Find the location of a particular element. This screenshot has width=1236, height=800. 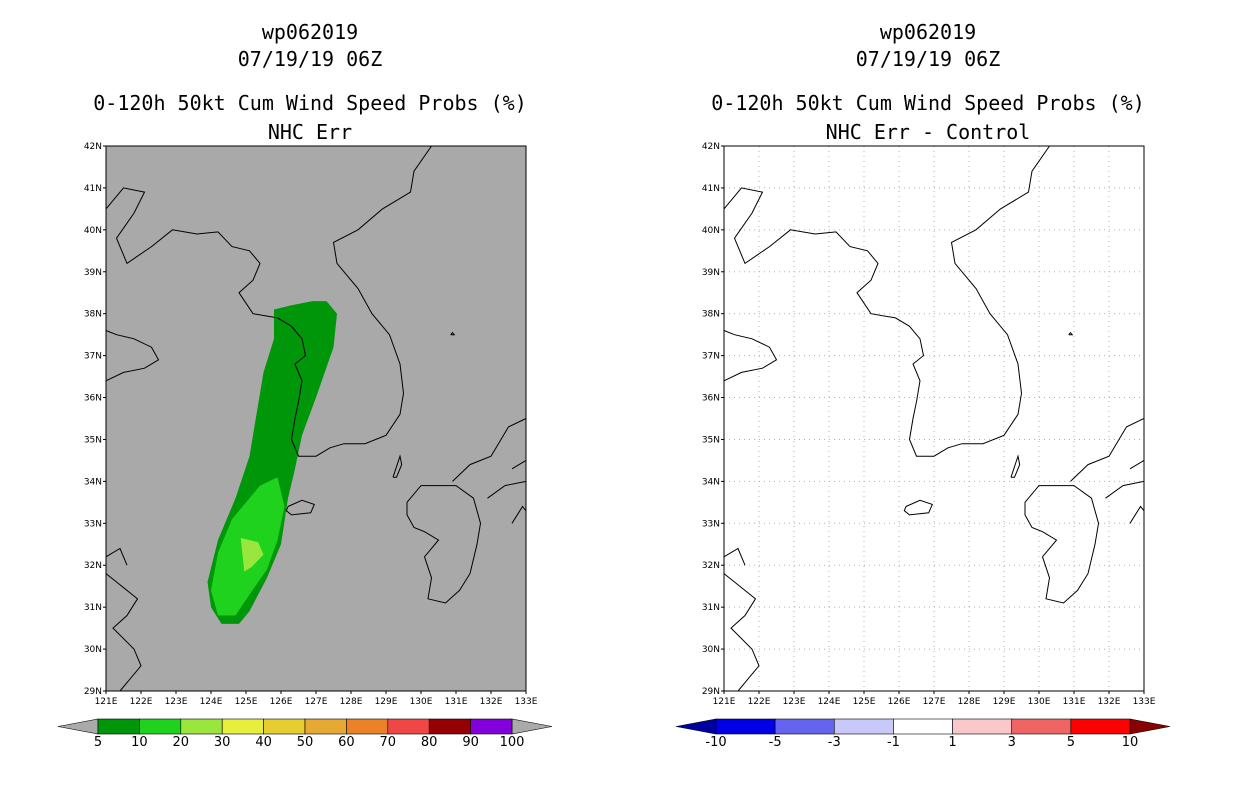

lon-label: 126E is located at coordinates (899, 702).